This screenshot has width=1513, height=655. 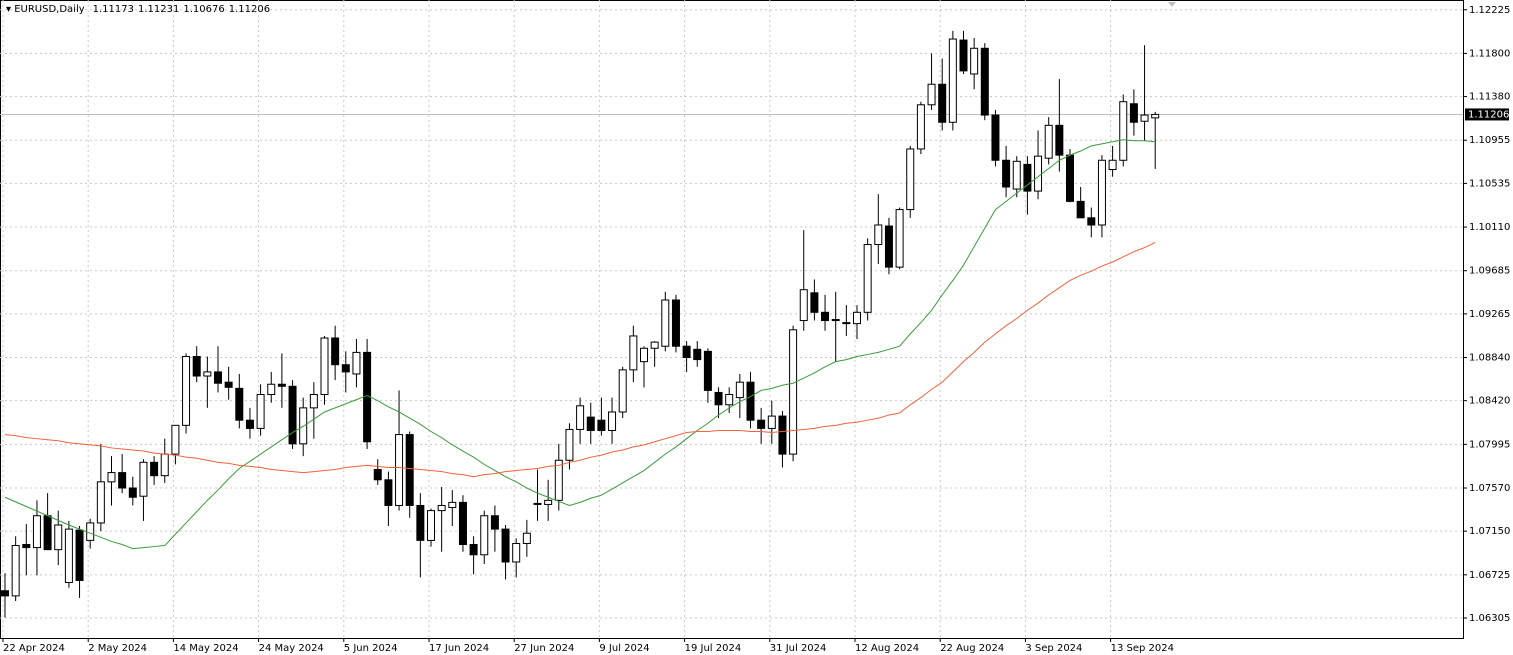 What do you see at coordinates (1172, 4) in the screenshot?
I see `chart-shift-marker` at bounding box center [1172, 4].